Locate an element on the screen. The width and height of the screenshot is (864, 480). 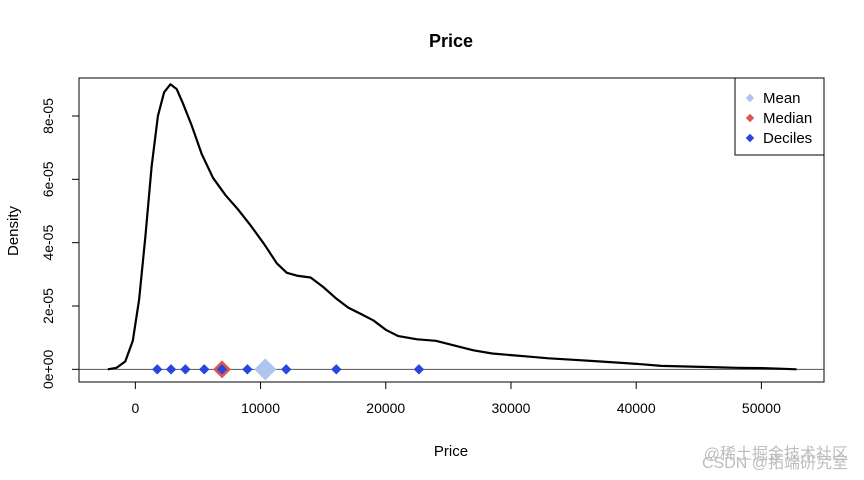
x-tick-label: 0 is located at coordinates (135, 408).